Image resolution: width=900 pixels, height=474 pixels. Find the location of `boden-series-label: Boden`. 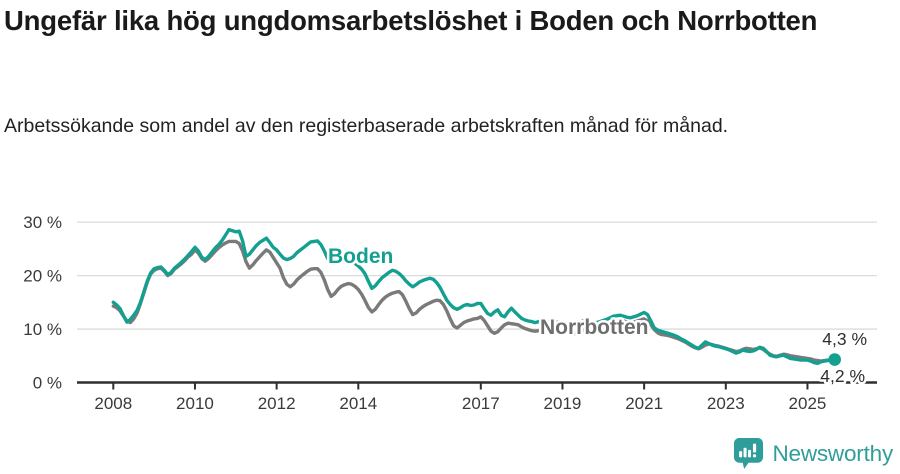

boden-series-label: Boden is located at coordinates (360, 256).